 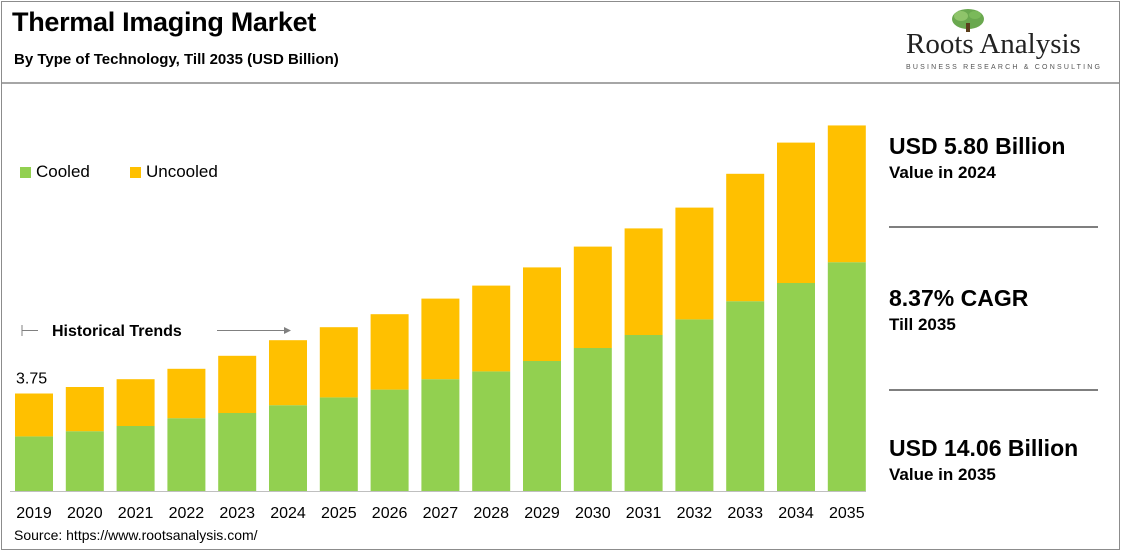 I want to click on x-tick-label-2028: 2028, so click(x=491, y=513).